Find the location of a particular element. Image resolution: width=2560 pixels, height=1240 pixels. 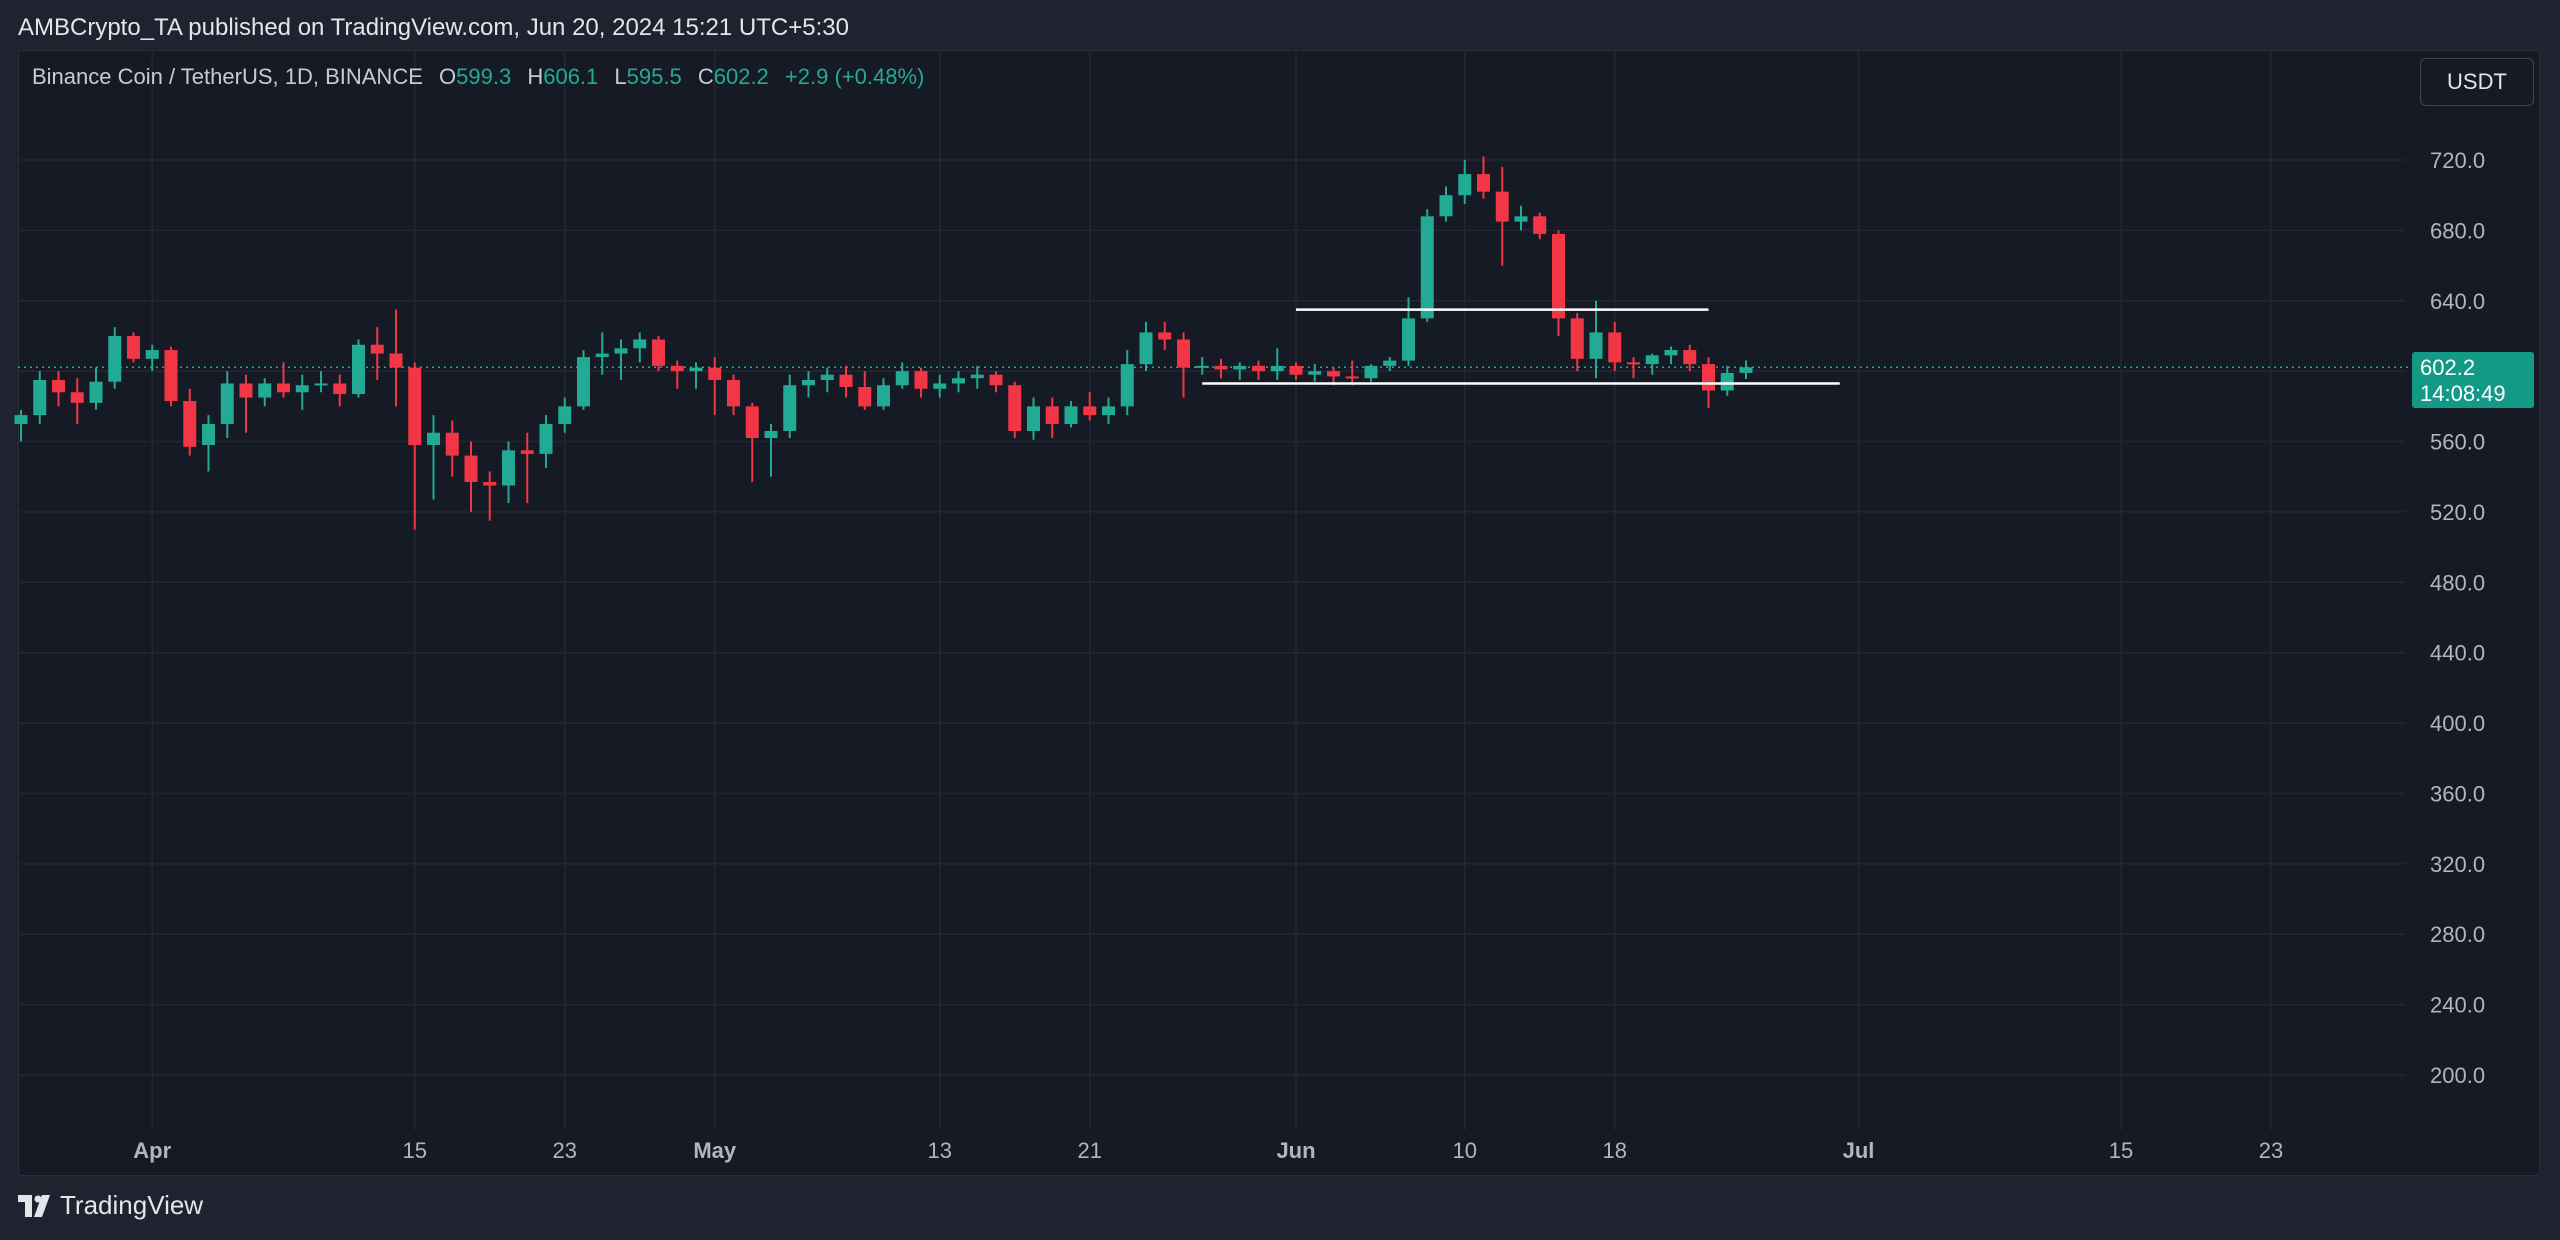

x-tick-label: 18 is located at coordinates (1615, 1150).